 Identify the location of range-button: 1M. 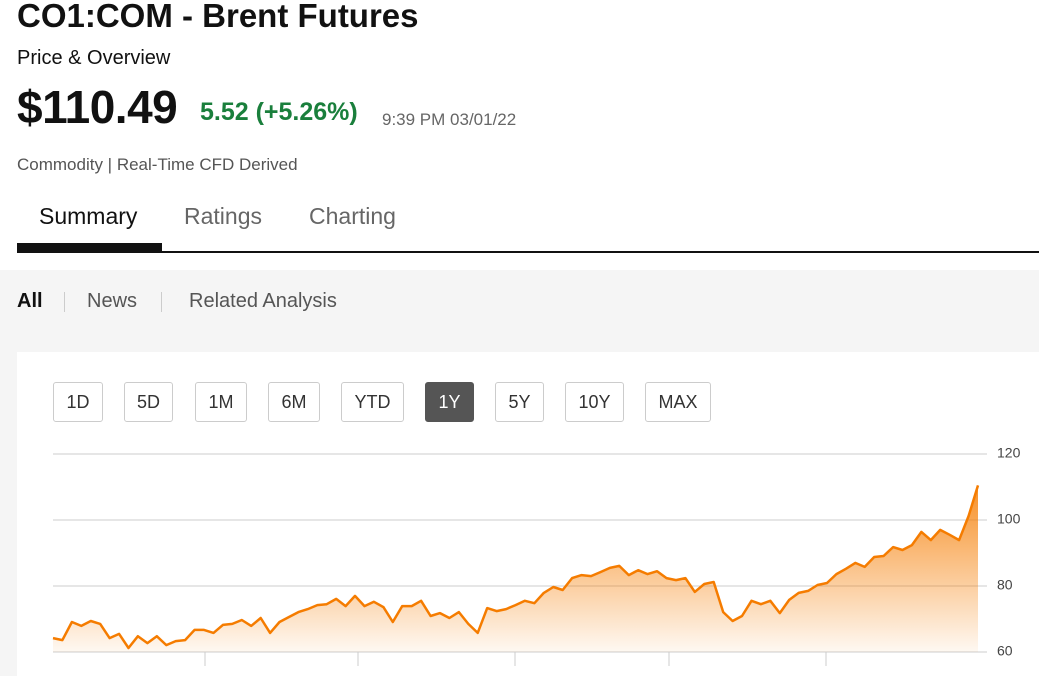
(221, 402).